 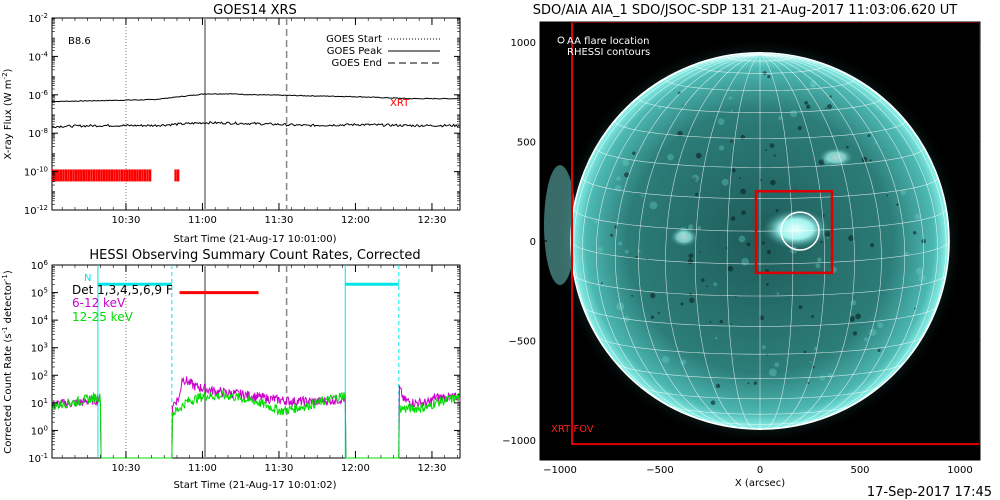 I want to click on goes-x-label: Start Time (21-Aug-17 10:01:00), so click(x=254, y=239).